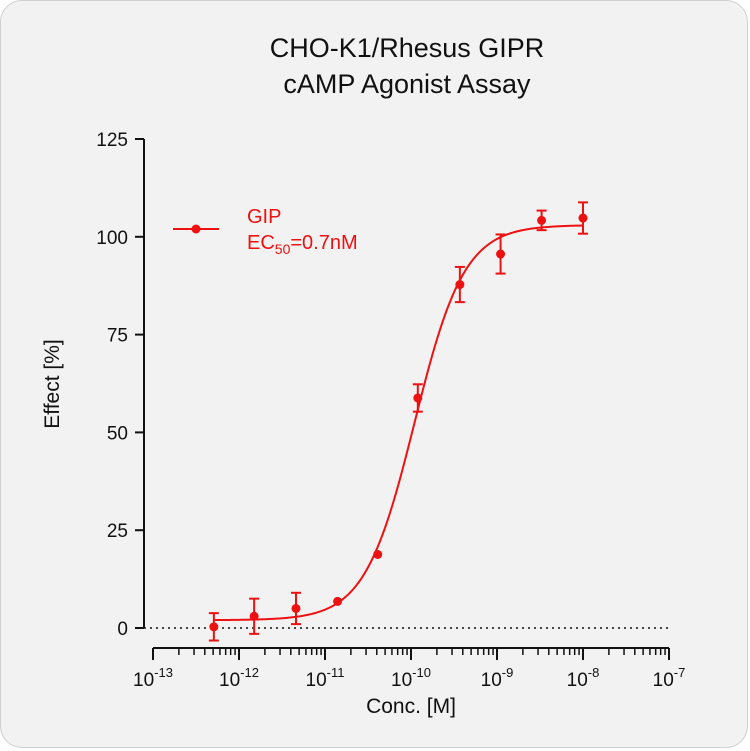 The height and width of the screenshot is (751, 750). Describe the element at coordinates (407, 48) in the screenshot. I see `chart-title-line-1: CHO-K1/Rhesus GIPR` at that location.